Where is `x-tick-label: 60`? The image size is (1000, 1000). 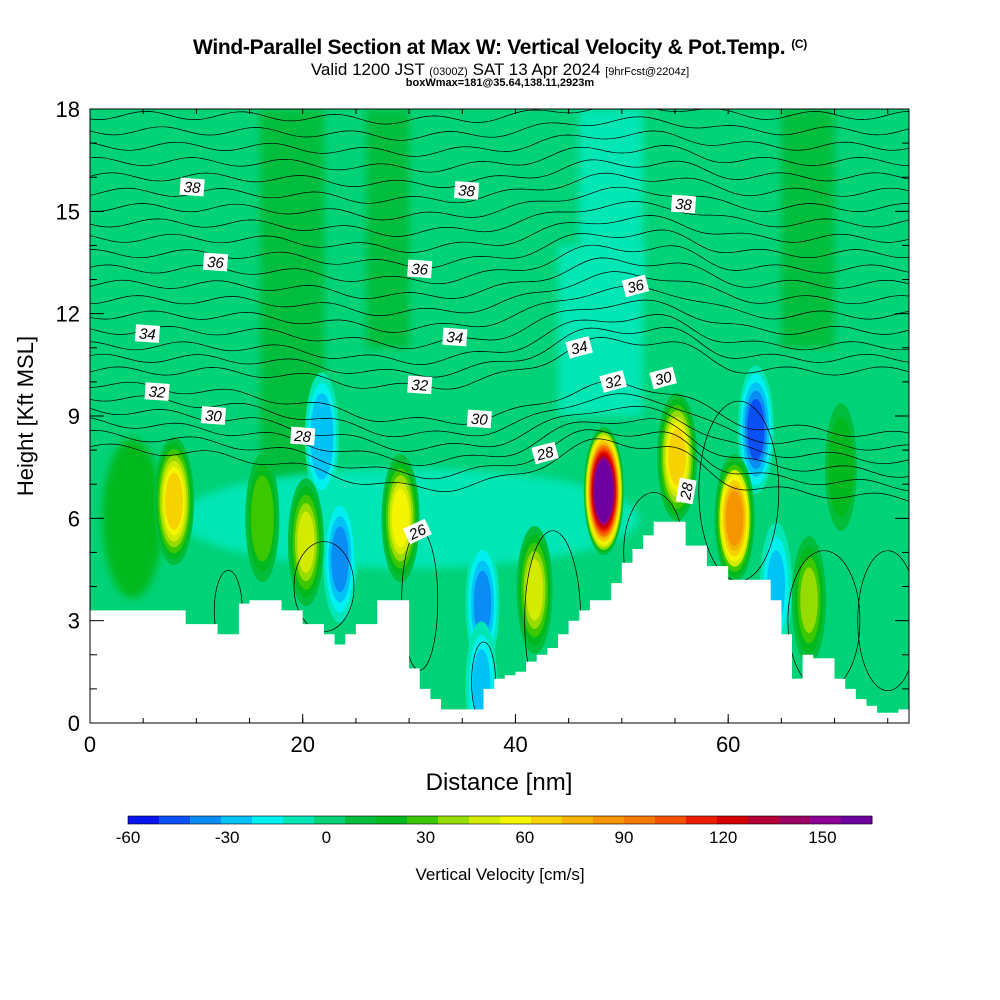
x-tick-label: 60 is located at coordinates (728, 744).